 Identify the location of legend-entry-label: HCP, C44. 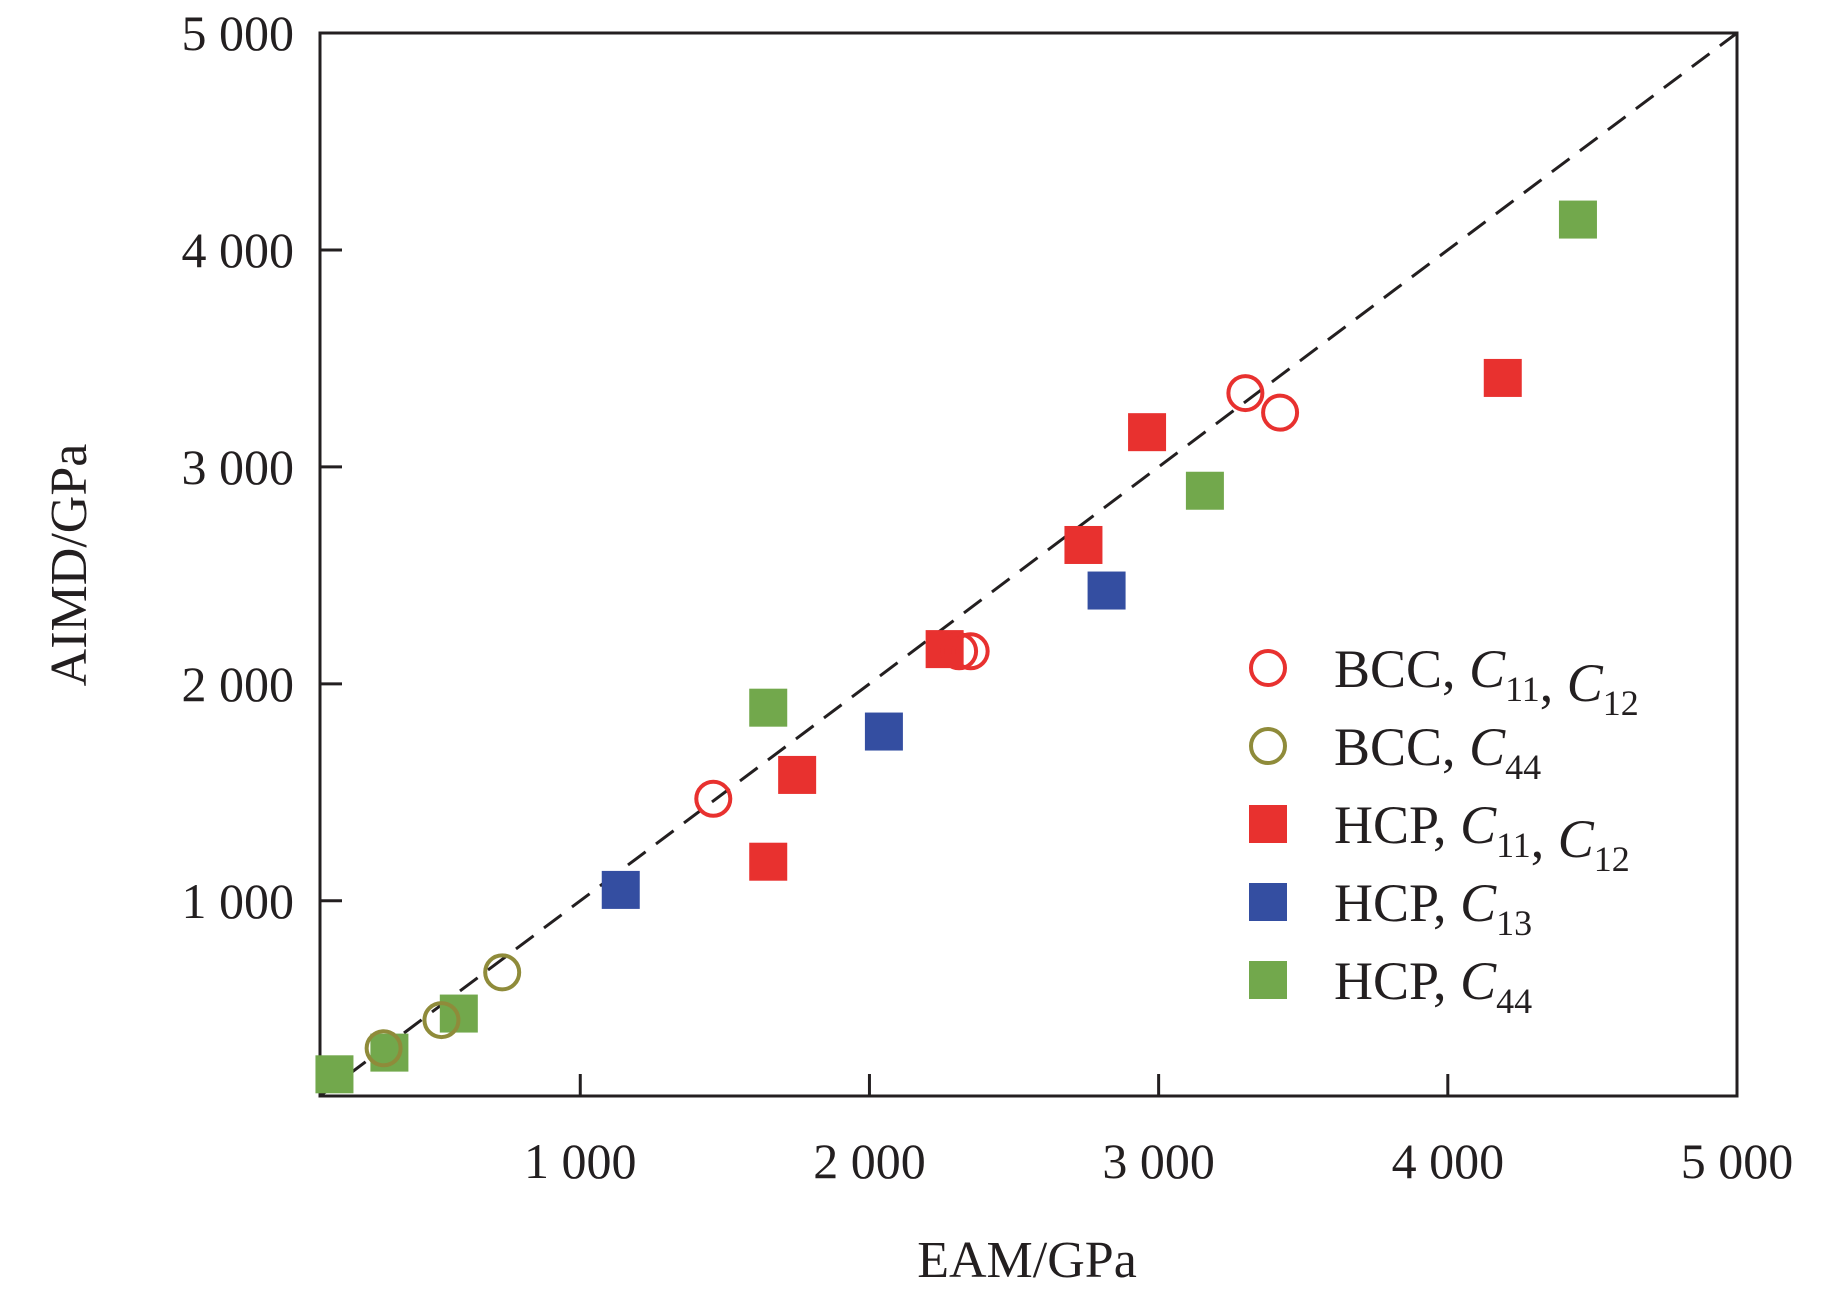
(1433, 986).